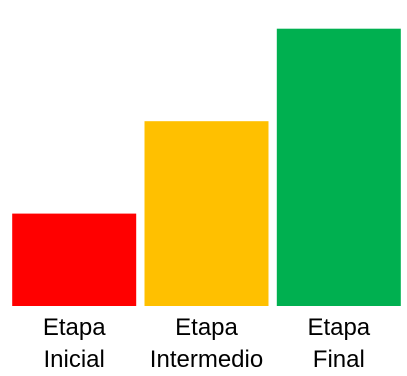  I want to click on category-label-etapa-final: Etapa Final, so click(338, 344).